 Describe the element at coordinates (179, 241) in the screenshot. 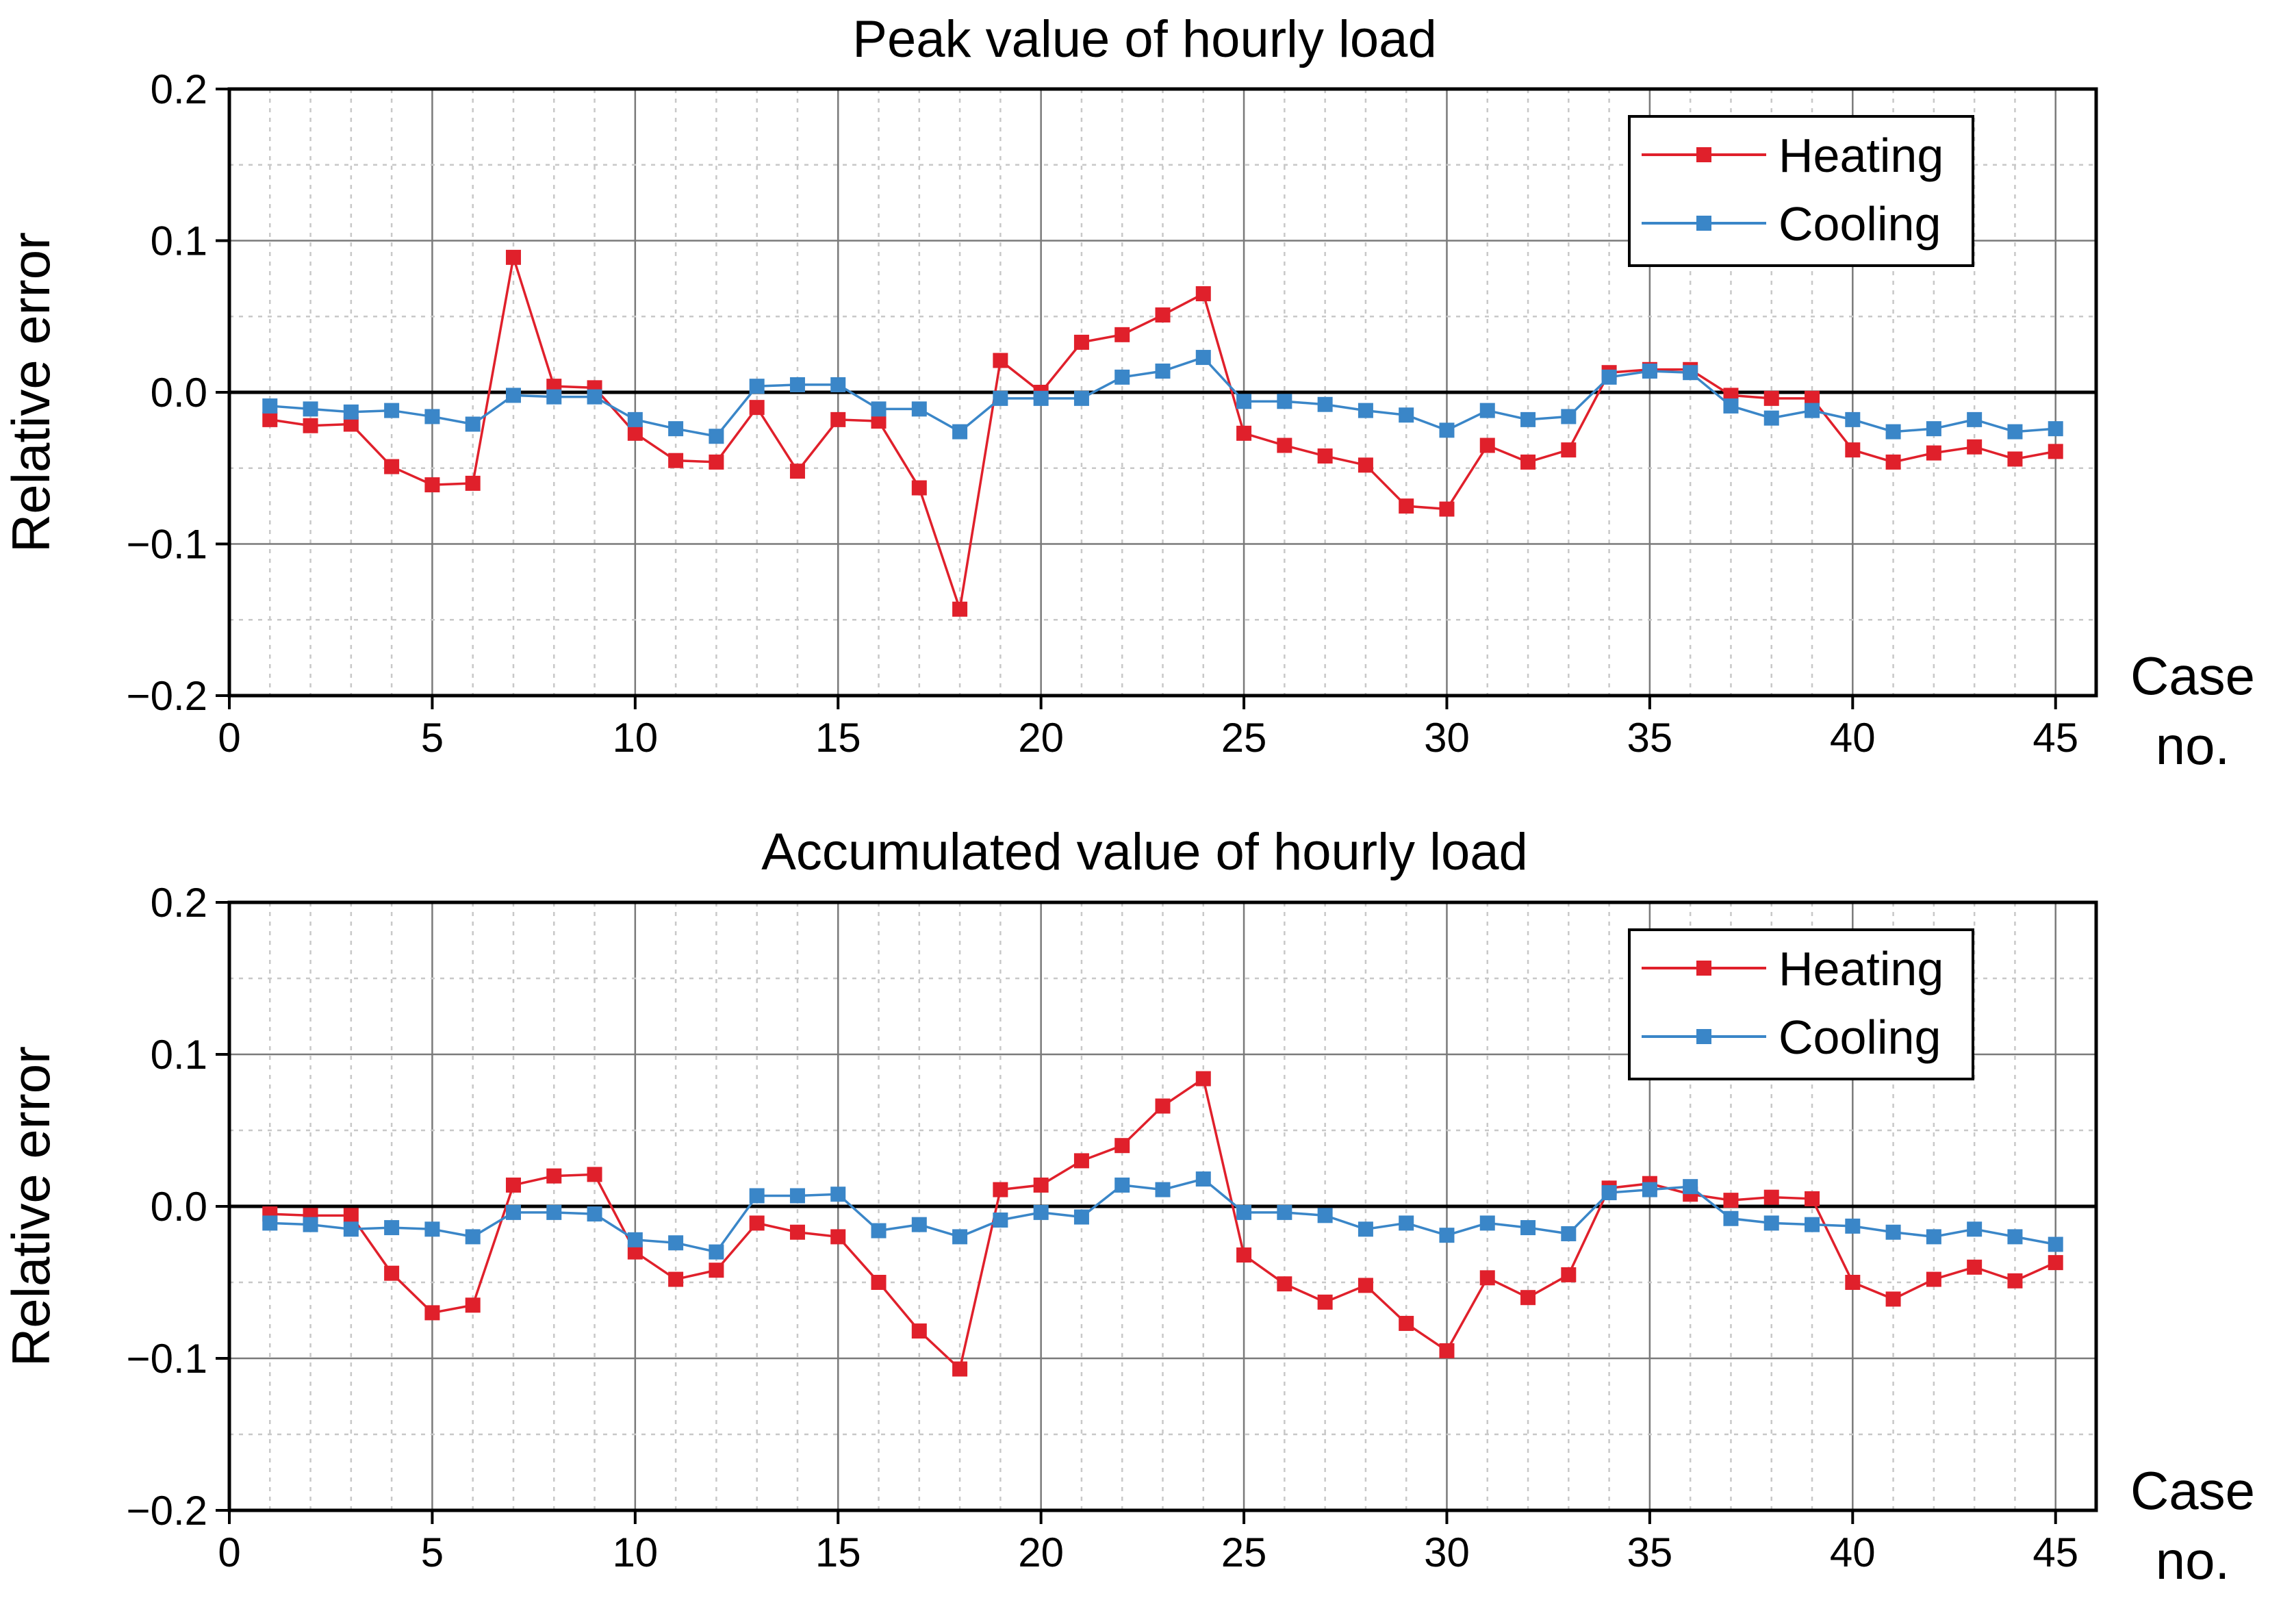

I see `y-tick-label: 0.1` at that location.